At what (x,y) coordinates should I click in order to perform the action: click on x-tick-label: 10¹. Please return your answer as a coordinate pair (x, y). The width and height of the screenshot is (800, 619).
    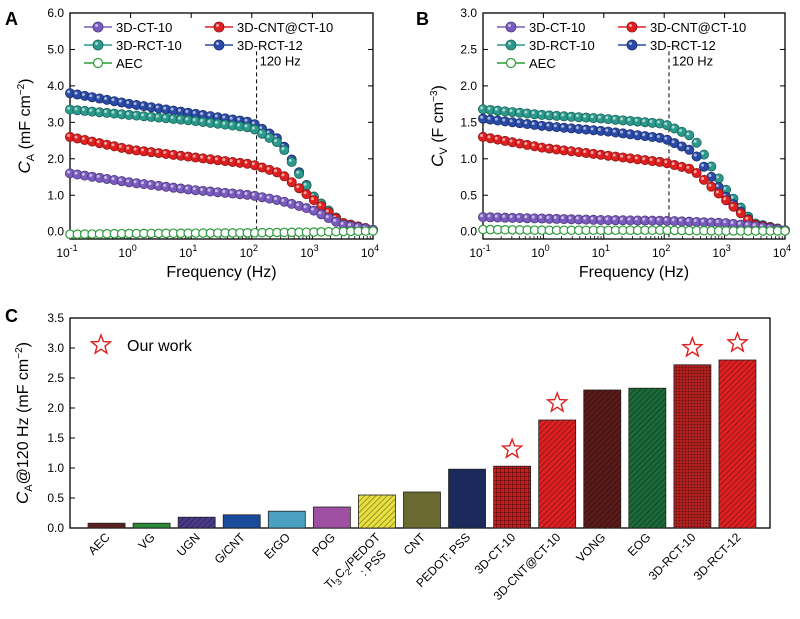
    Looking at the image, I should click on (188, 251).